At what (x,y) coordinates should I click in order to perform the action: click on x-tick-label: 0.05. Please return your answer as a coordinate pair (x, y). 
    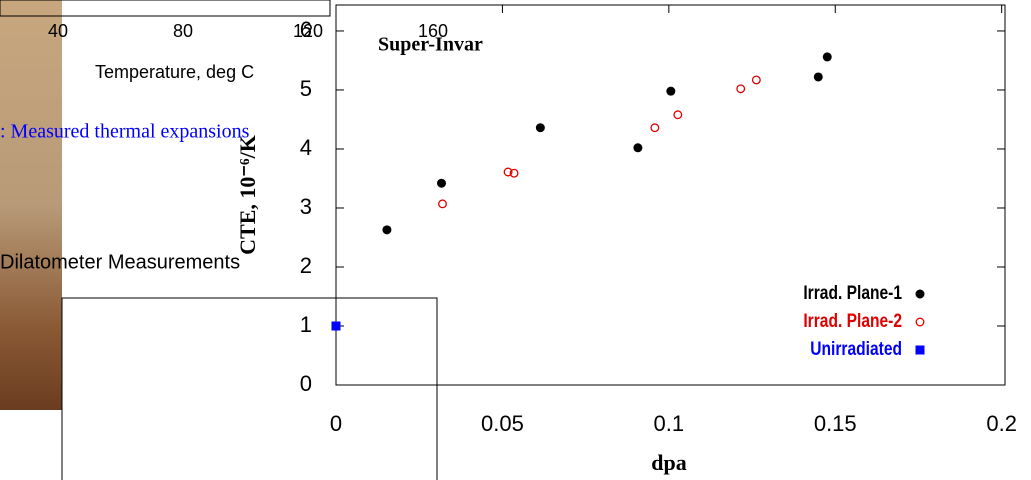
    Looking at the image, I should click on (502, 423).